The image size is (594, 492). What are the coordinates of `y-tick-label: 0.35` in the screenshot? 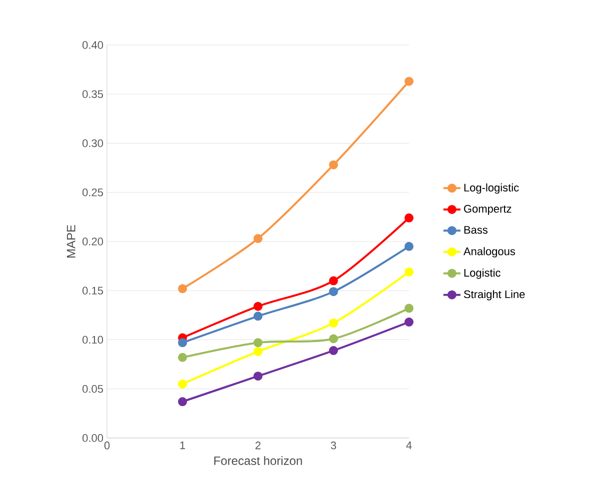 It's located at (92, 94).